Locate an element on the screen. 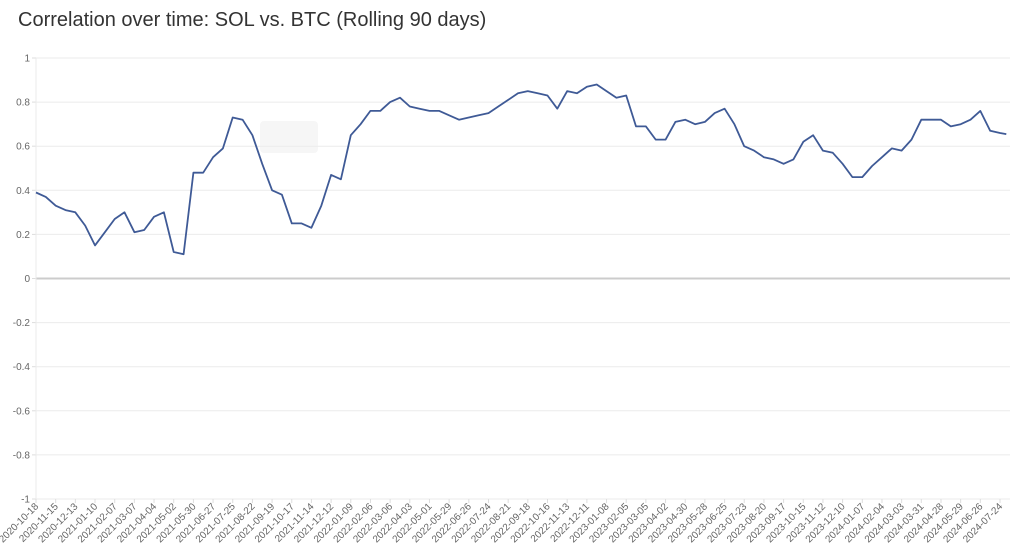 The height and width of the screenshot is (557, 1024). y-tick-label: -0.8 is located at coordinates (22, 455).